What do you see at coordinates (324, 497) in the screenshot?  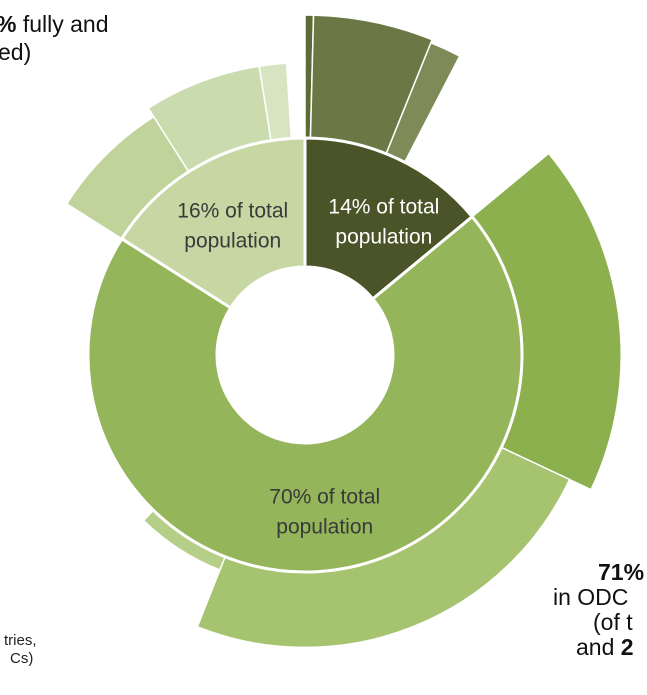 I see `inner-label-1-line1: 70% of total` at bounding box center [324, 497].